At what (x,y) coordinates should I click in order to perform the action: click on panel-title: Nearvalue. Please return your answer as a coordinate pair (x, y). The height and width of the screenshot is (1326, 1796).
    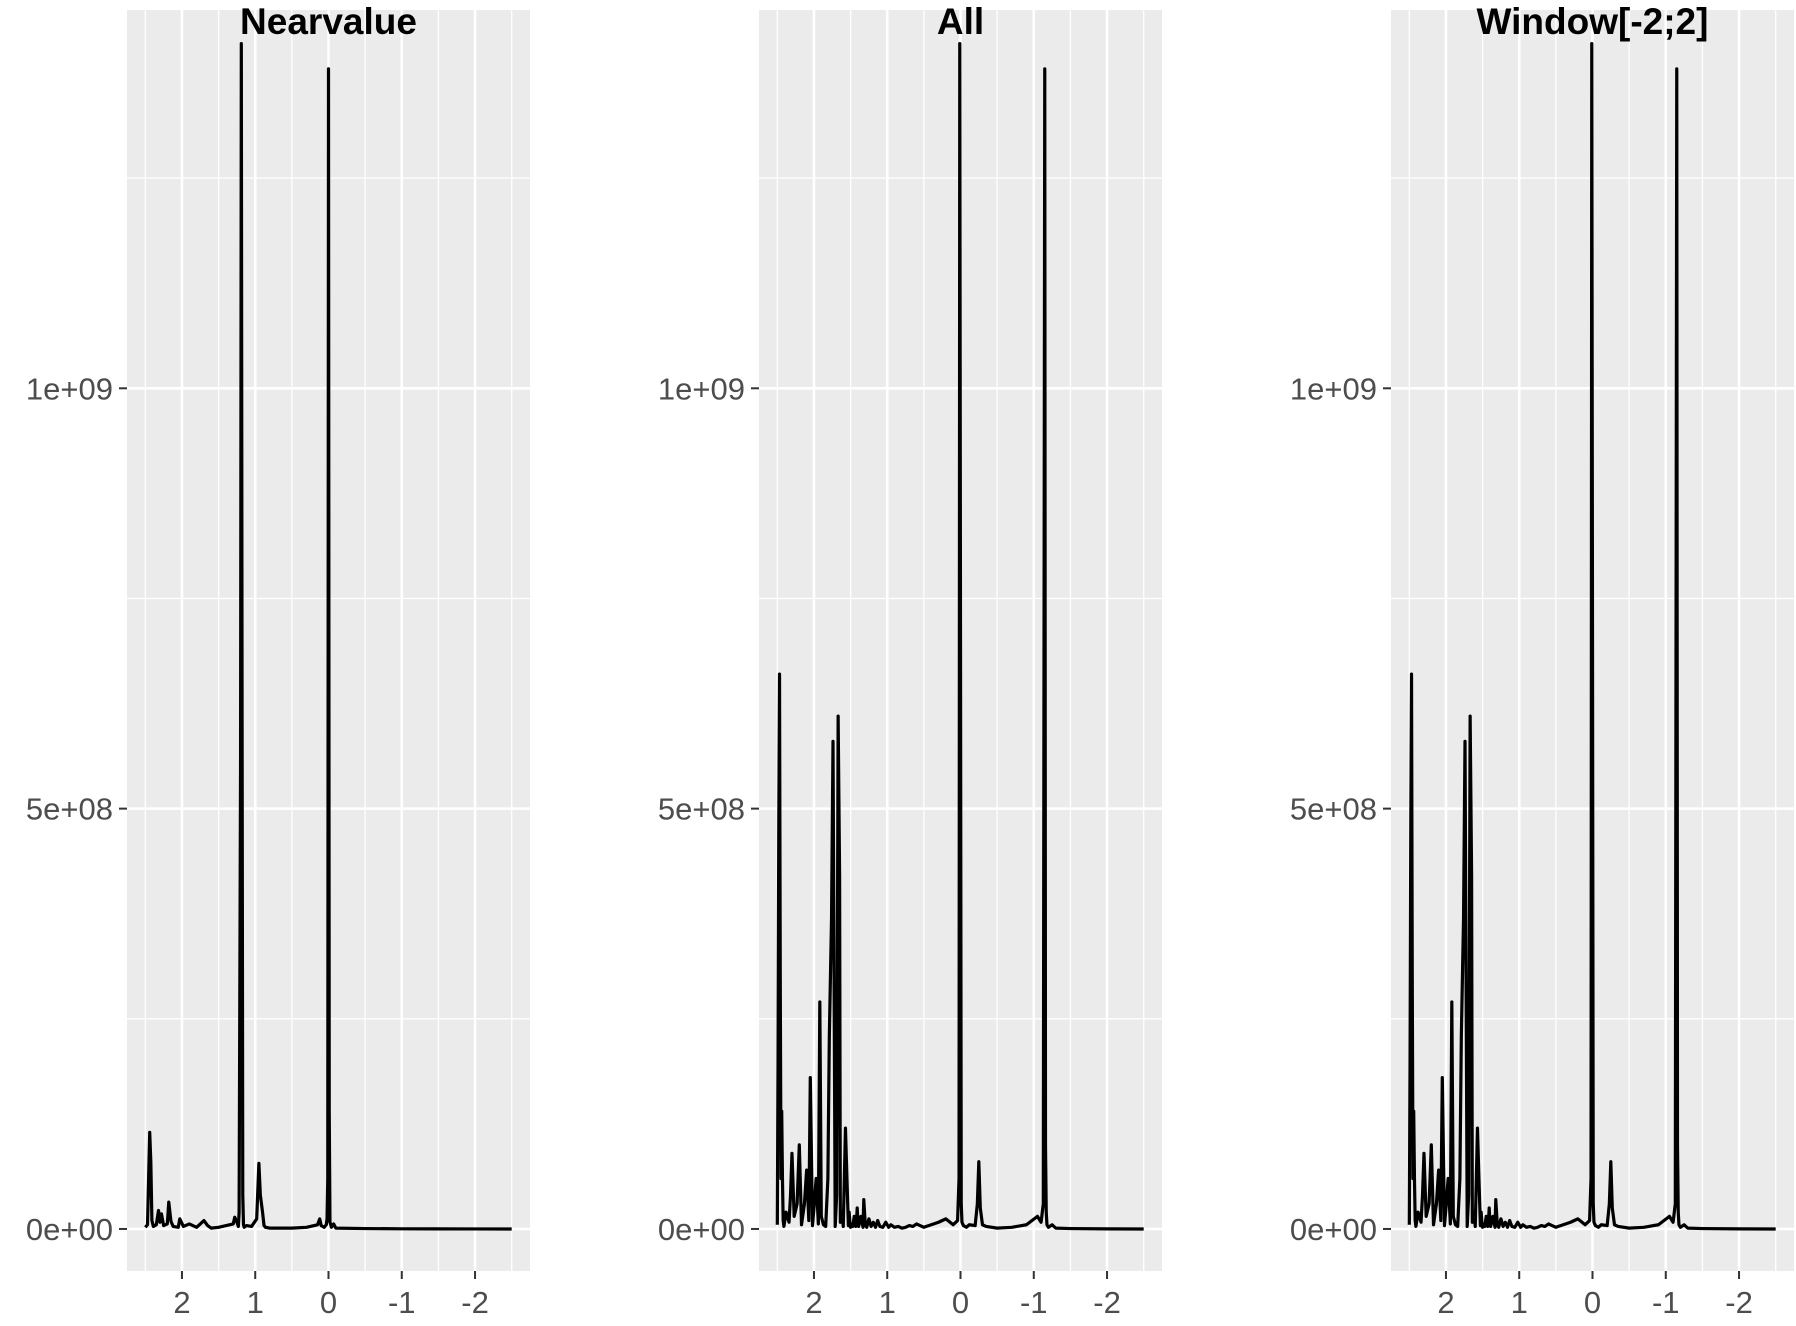
    Looking at the image, I should click on (328, 21).